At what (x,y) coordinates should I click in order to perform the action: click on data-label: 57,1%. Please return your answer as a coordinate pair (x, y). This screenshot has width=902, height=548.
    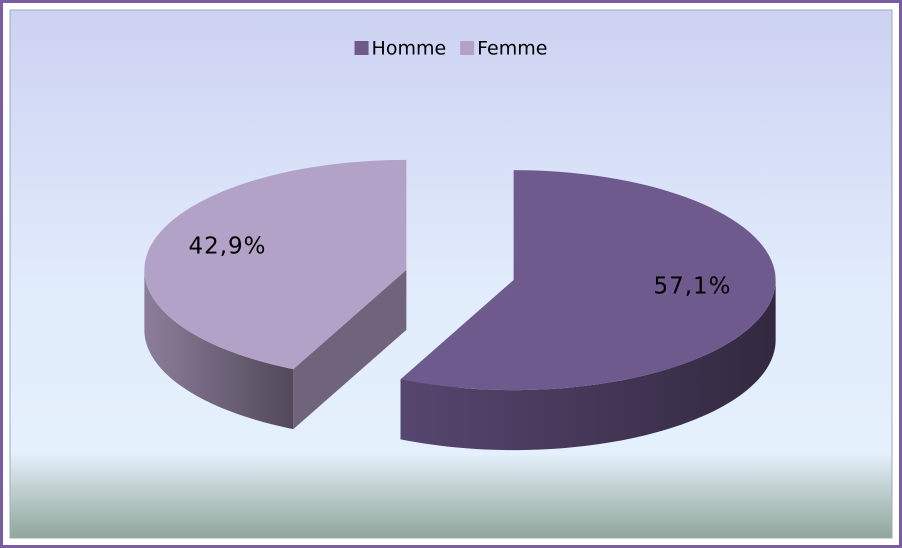
    Looking at the image, I should click on (692, 287).